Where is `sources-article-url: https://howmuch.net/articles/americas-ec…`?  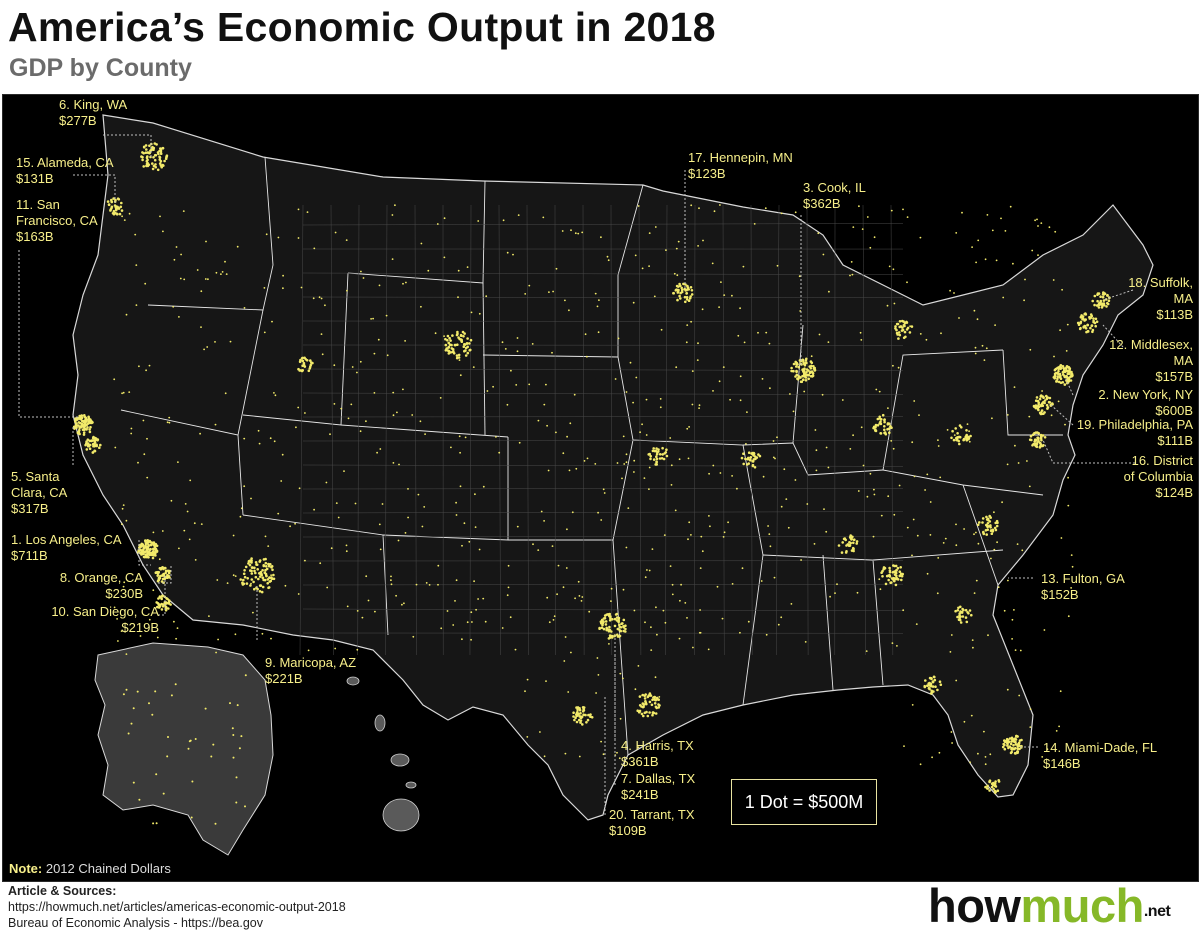 sources-article-url: https://howmuch.net/articles/americas-ec… is located at coordinates (177, 907).